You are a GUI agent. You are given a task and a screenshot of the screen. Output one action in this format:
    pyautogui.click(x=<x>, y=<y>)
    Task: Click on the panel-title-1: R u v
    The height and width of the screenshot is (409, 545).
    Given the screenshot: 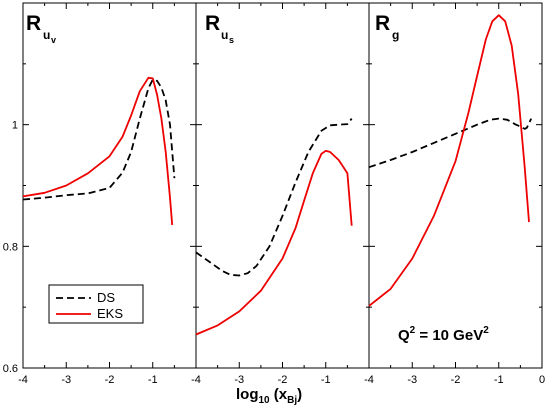 What is the action you would take?
    pyautogui.click(x=41, y=28)
    